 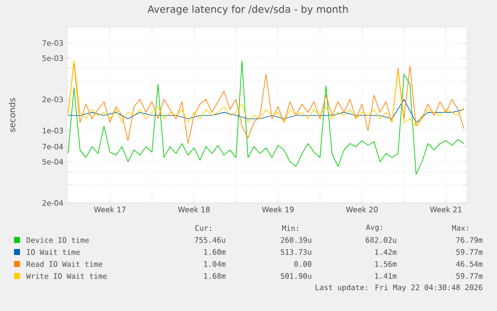 What do you see at coordinates (12, 115) in the screenshot?
I see `y-axis-title: seconds` at bounding box center [12, 115].